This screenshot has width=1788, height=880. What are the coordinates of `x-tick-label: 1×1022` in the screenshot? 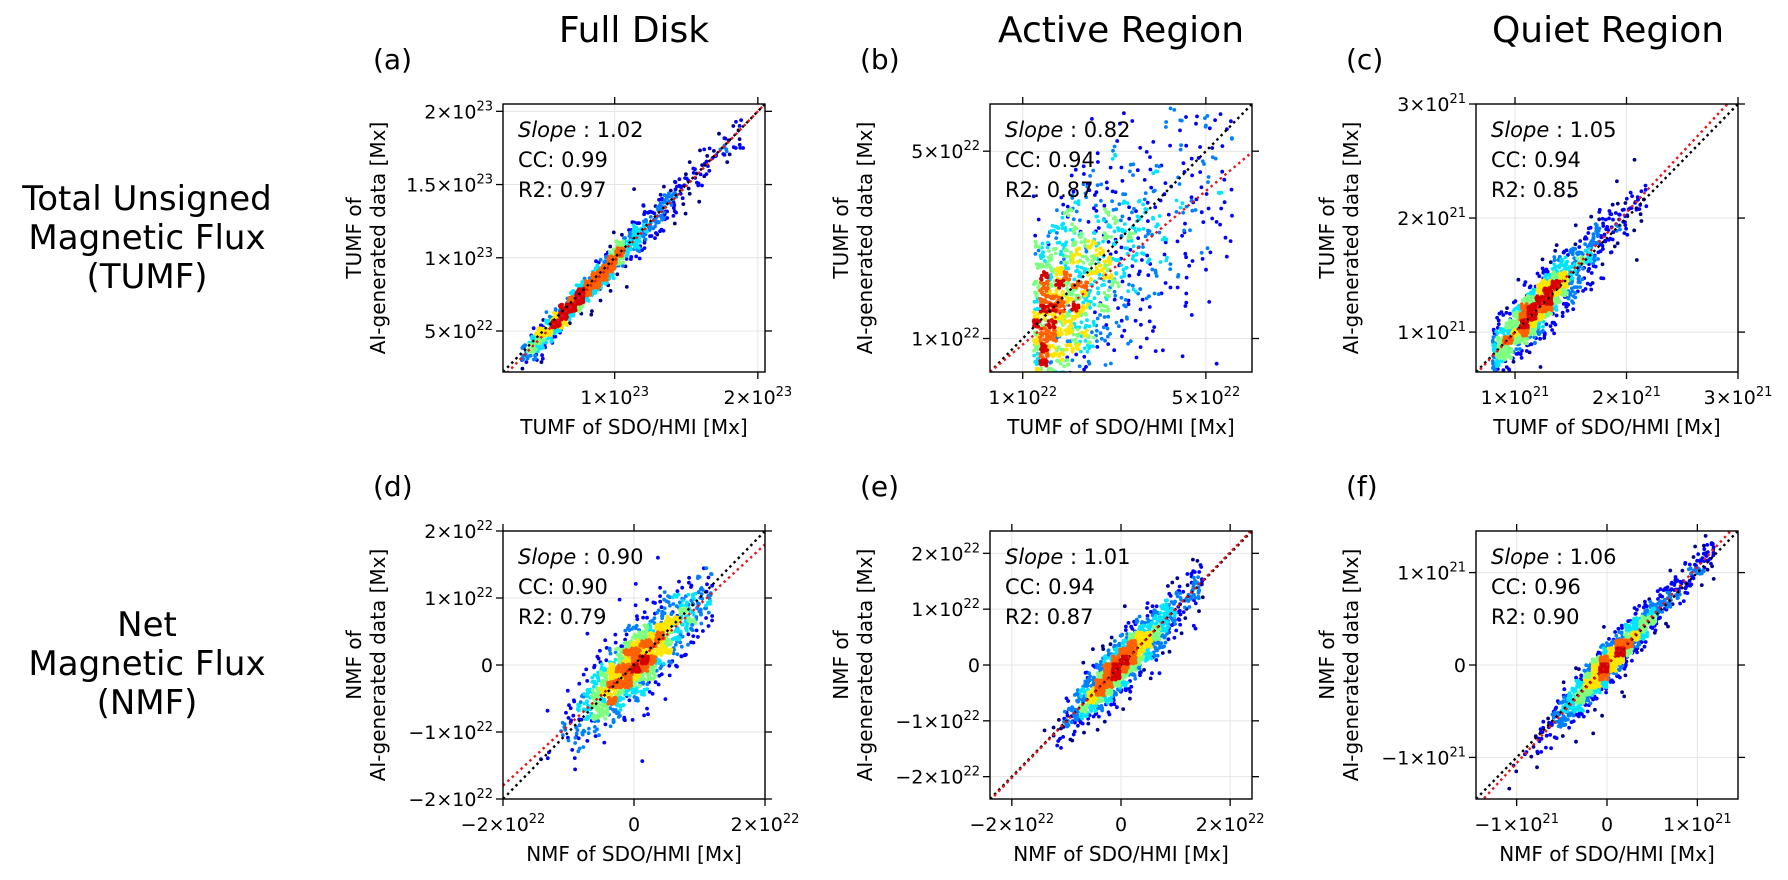 It's located at (1022, 397).